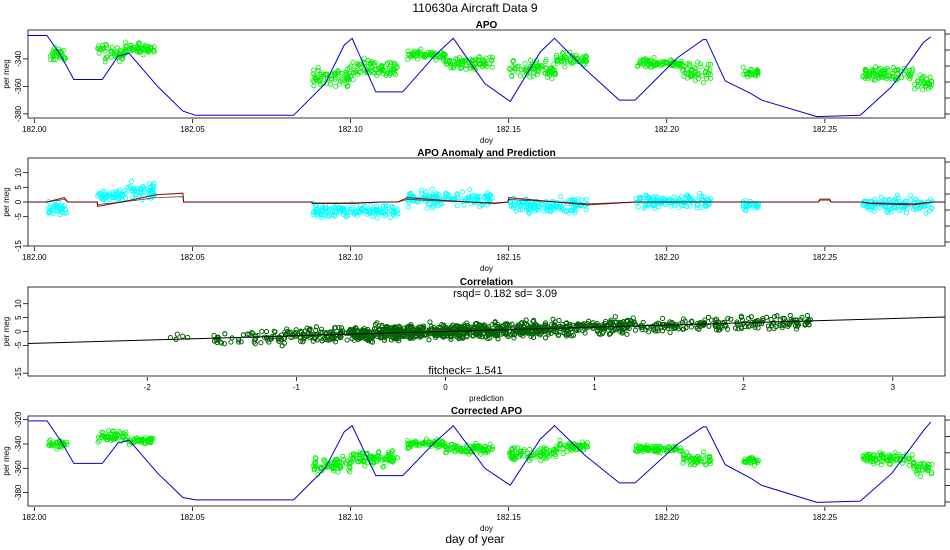 Image resolution: width=950 pixels, height=550 pixels. Describe the element at coordinates (297, 387) in the screenshot. I see `x-tick-label: -1` at that location.